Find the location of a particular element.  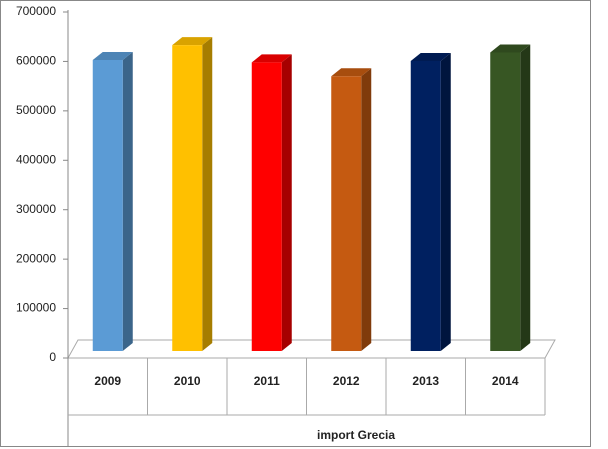

y-tick-label: 300000 is located at coordinates (36, 209).